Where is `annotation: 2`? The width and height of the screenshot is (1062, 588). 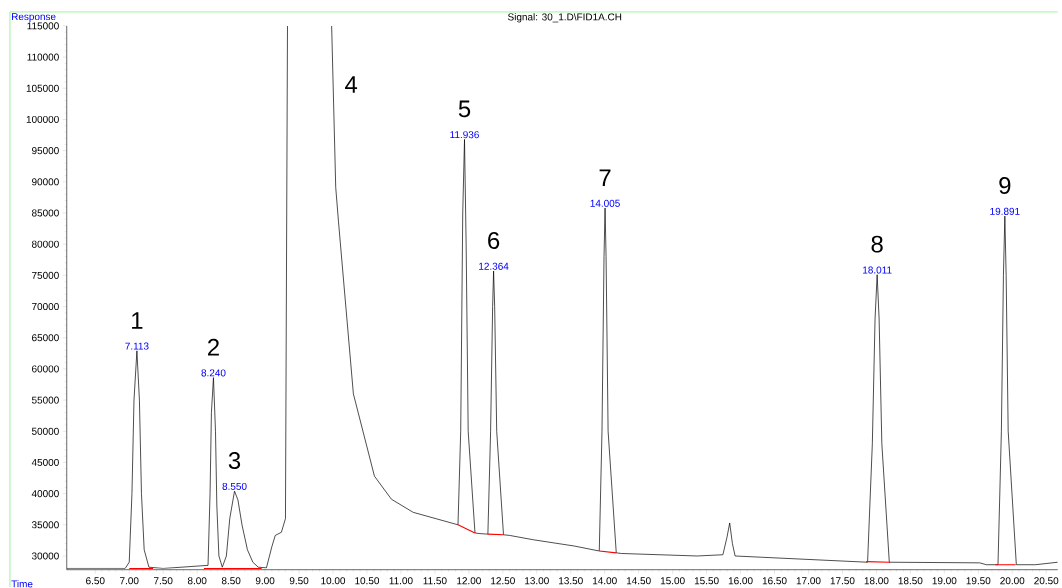
annotation: 2 is located at coordinates (213, 347).